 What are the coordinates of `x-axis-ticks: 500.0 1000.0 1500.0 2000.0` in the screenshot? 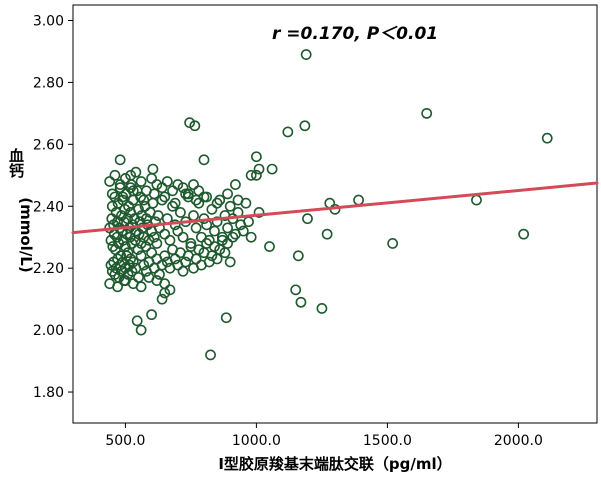 It's located at (324, 436).